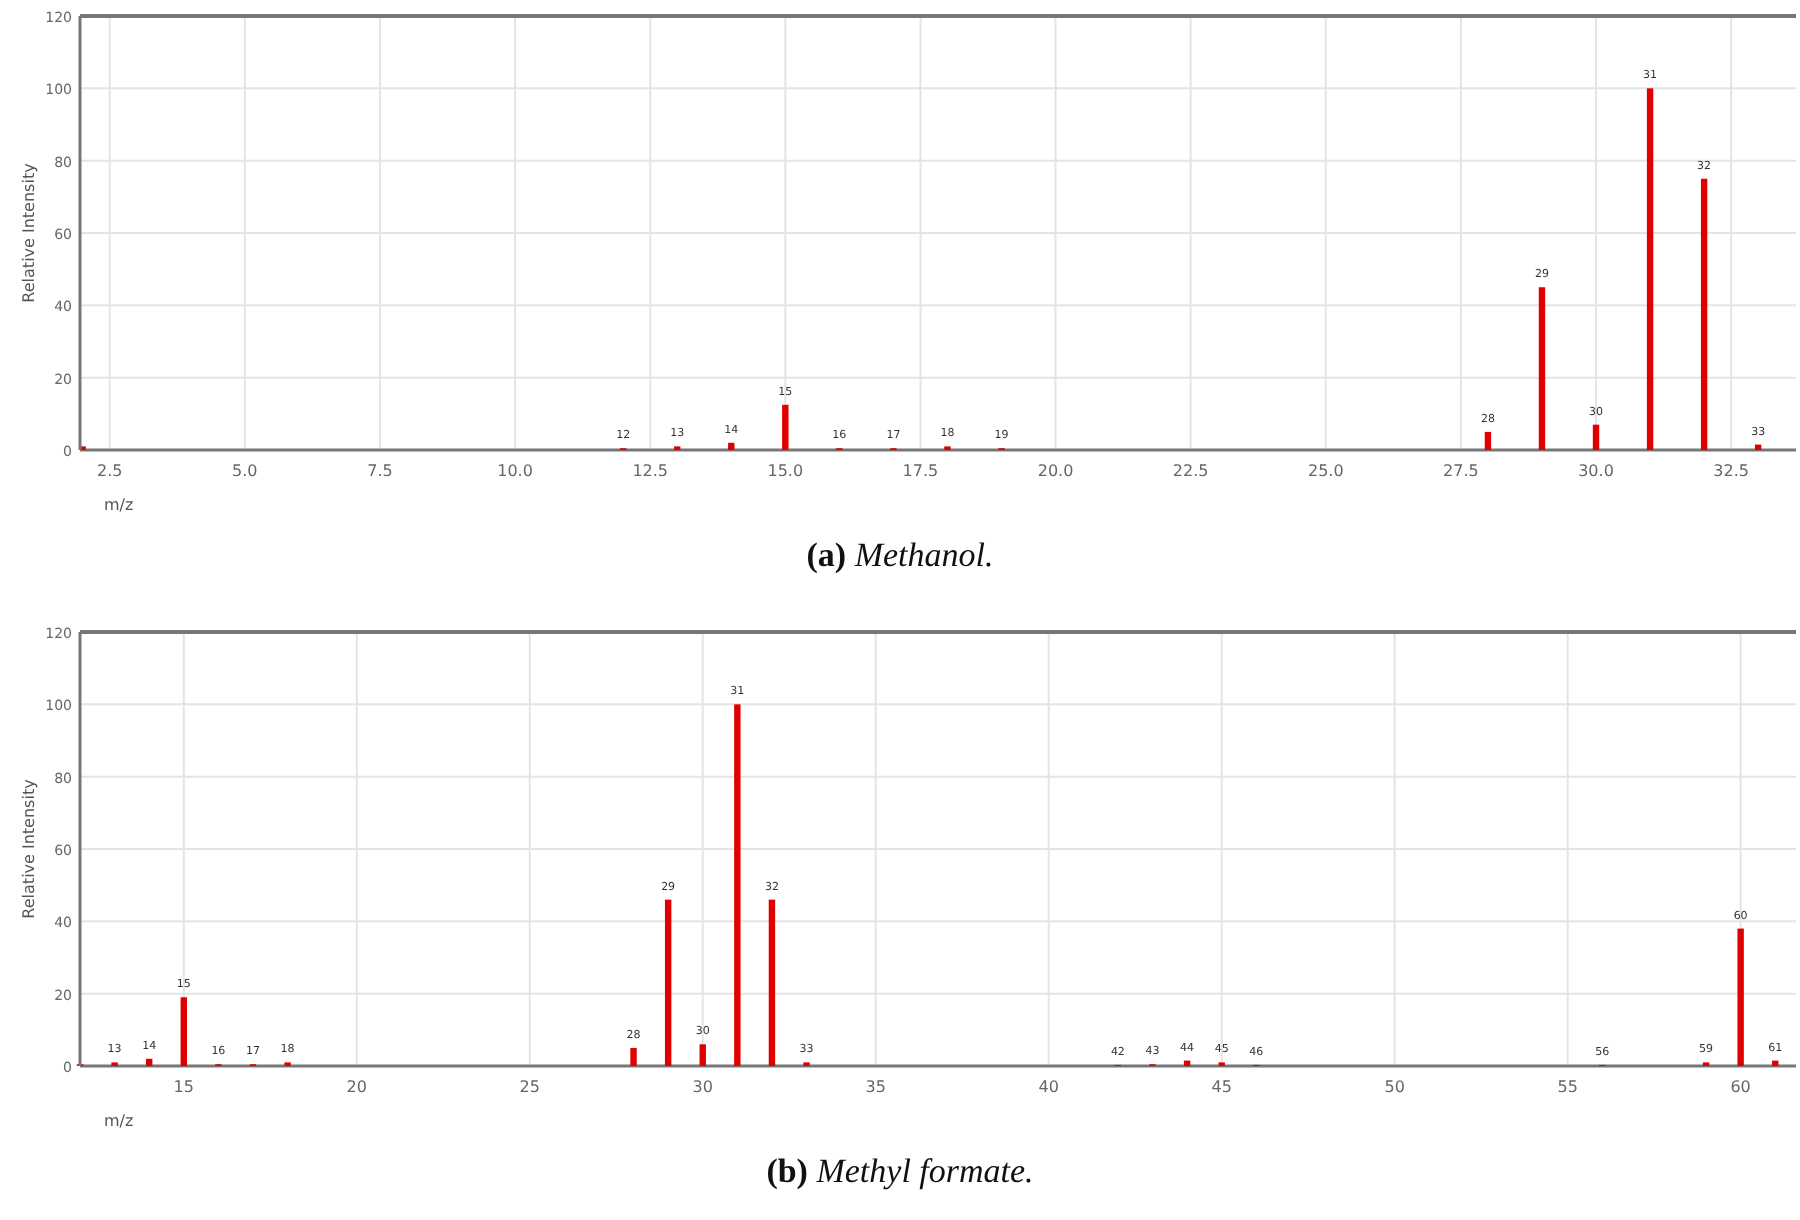 The image size is (1800, 1220). I want to click on x-tick-label: 30.0, so click(1596, 471).